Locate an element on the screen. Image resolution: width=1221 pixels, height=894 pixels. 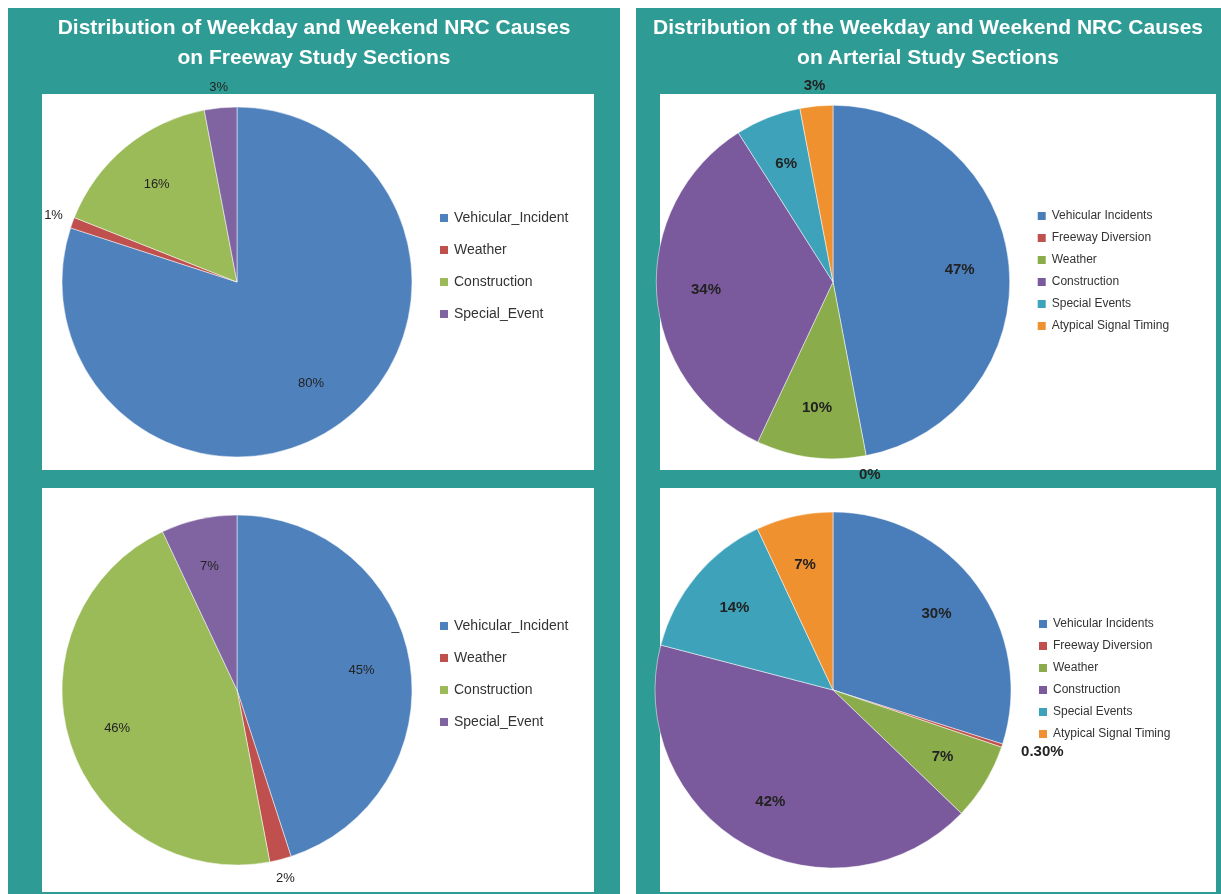
data-label: 30% is located at coordinates (936, 613).